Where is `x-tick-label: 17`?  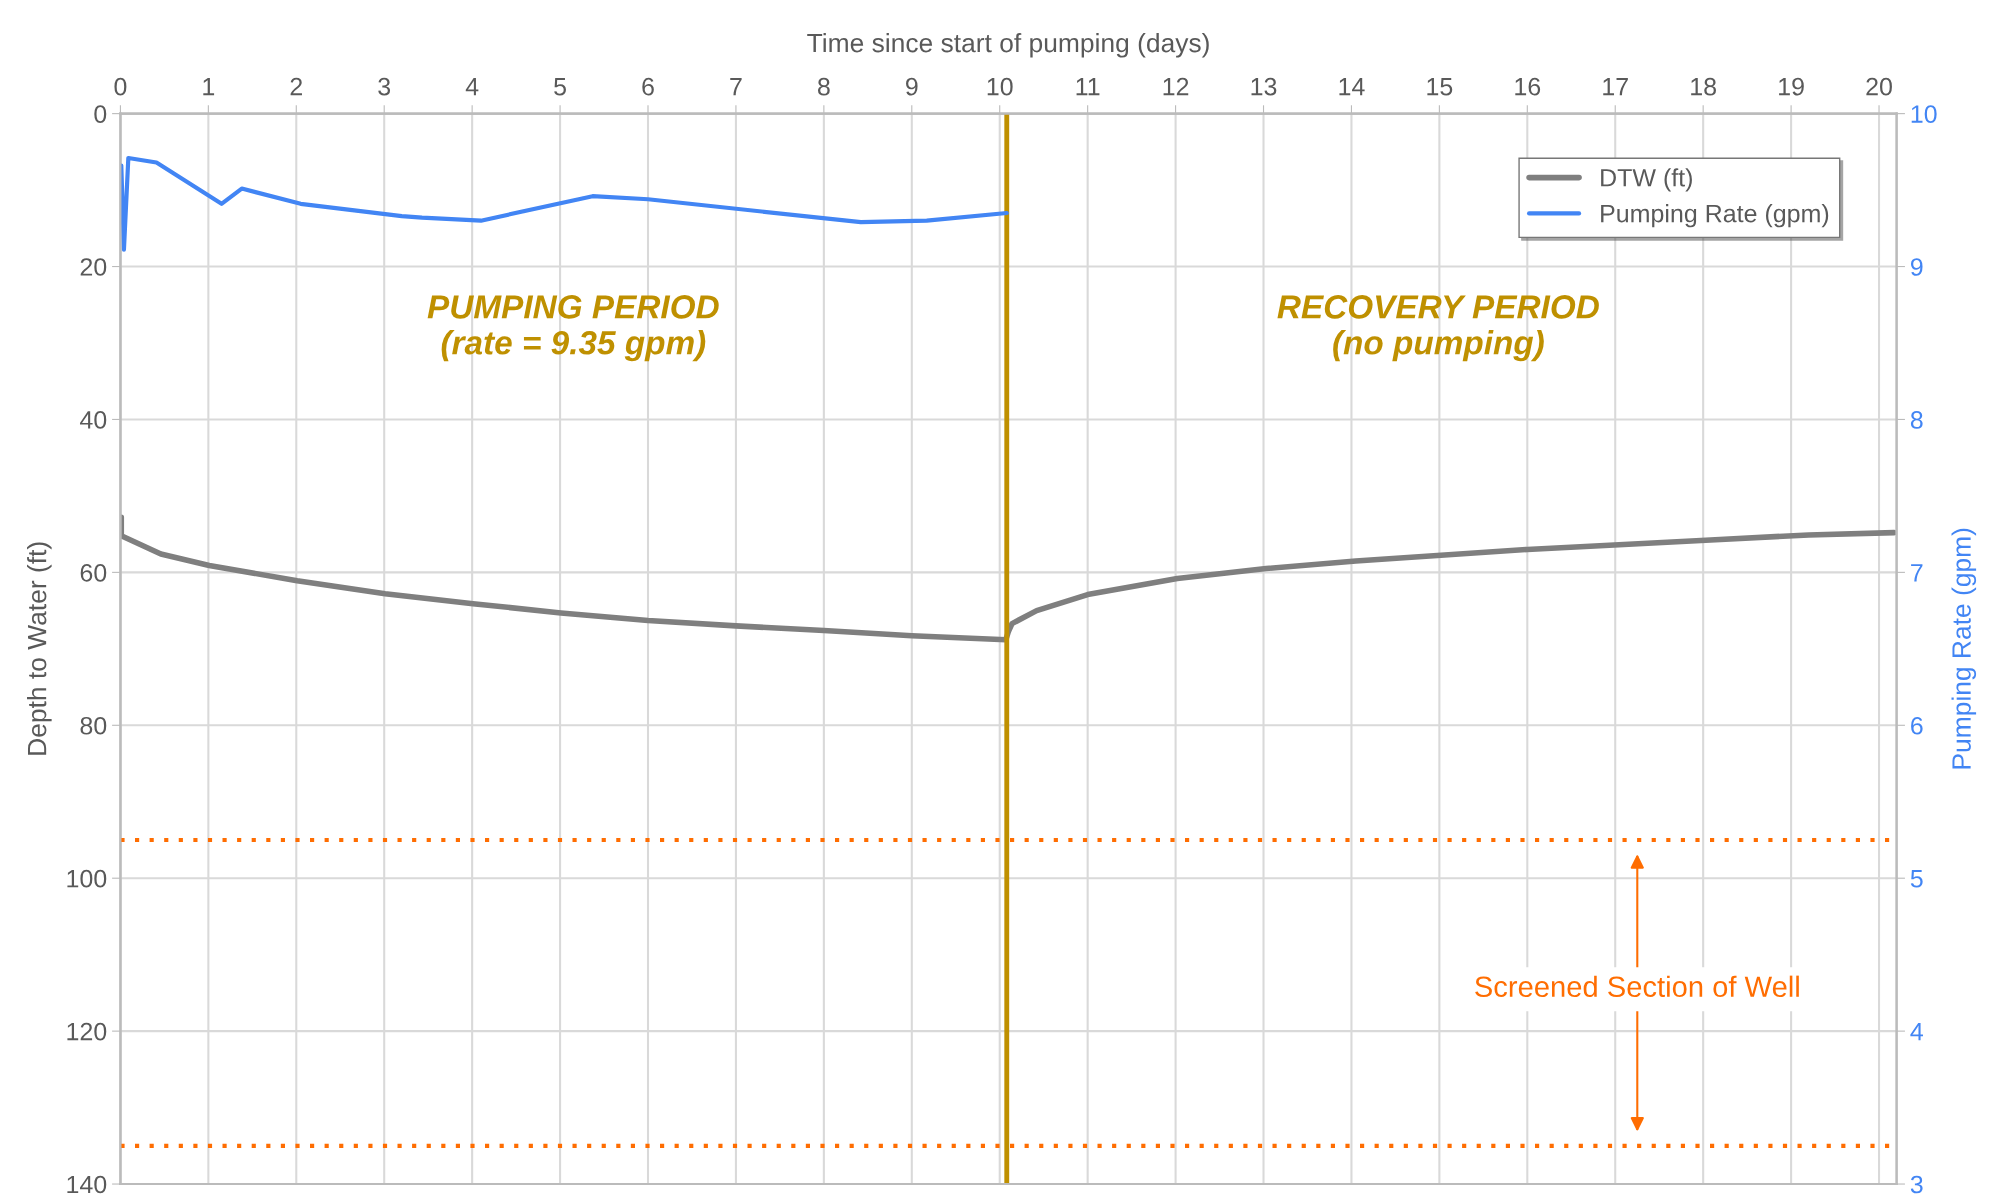
x-tick-label: 17 is located at coordinates (1615, 87).